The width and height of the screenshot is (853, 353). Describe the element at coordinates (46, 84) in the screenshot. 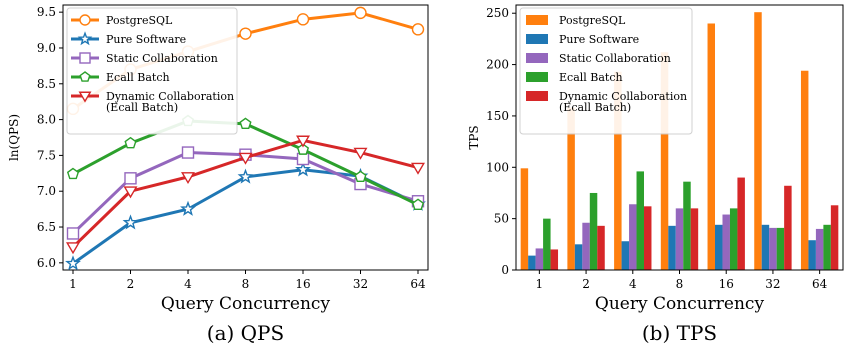

I see `qps-y-tick-label: 8.5` at that location.